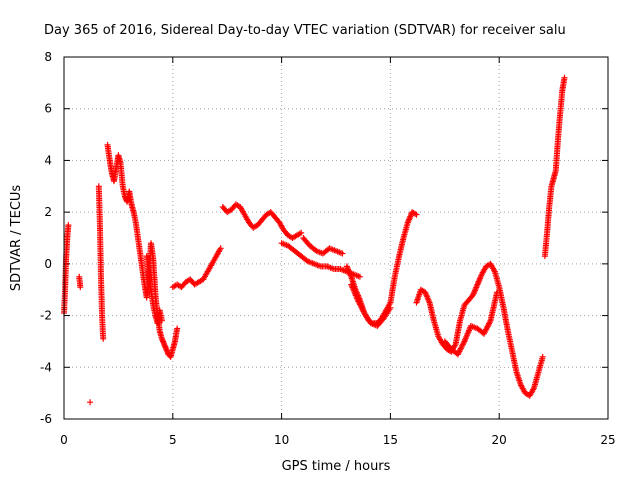  I want to click on y-tick-label: -4, so click(46, 367).